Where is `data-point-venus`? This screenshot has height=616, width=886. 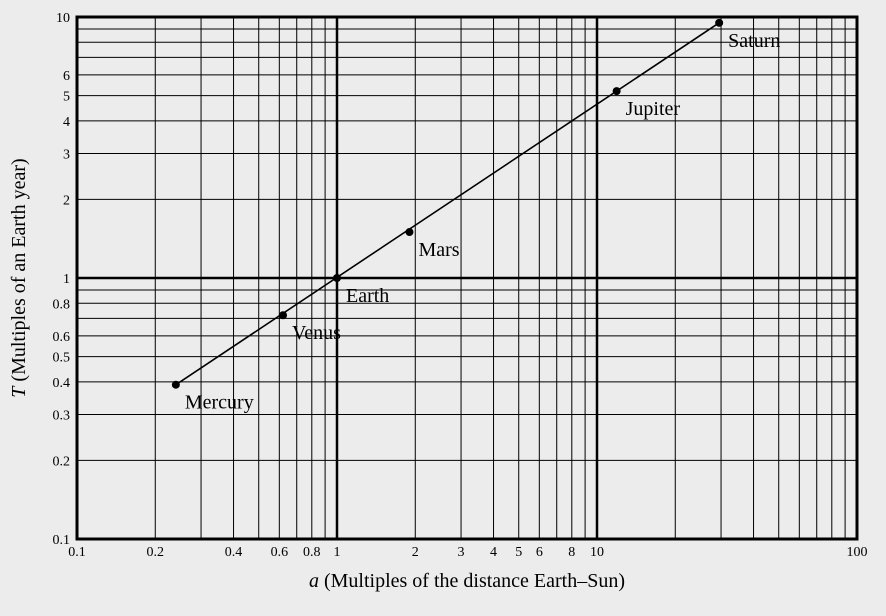
data-point-venus is located at coordinates (283, 315).